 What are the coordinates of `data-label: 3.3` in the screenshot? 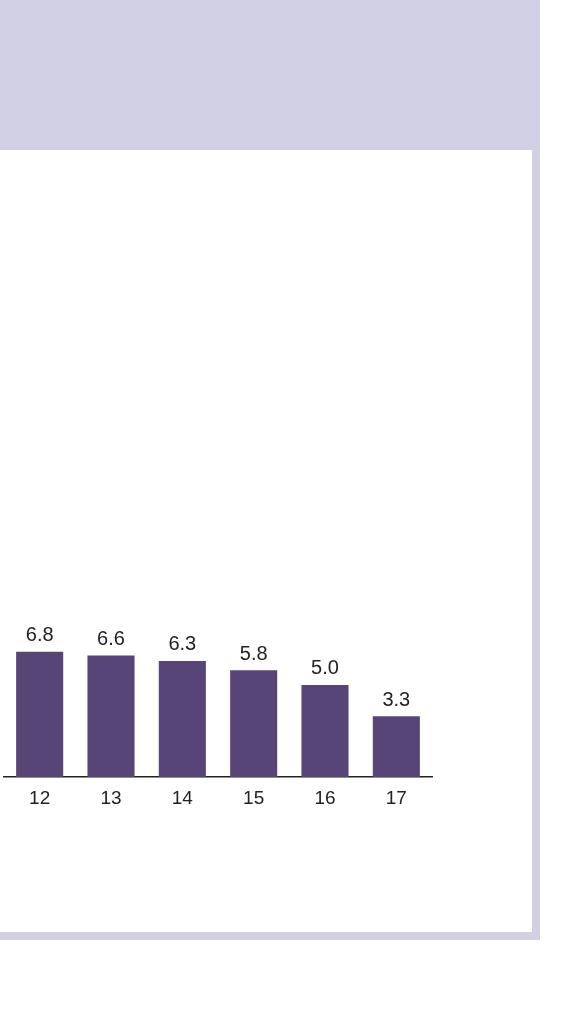 It's located at (396, 698).